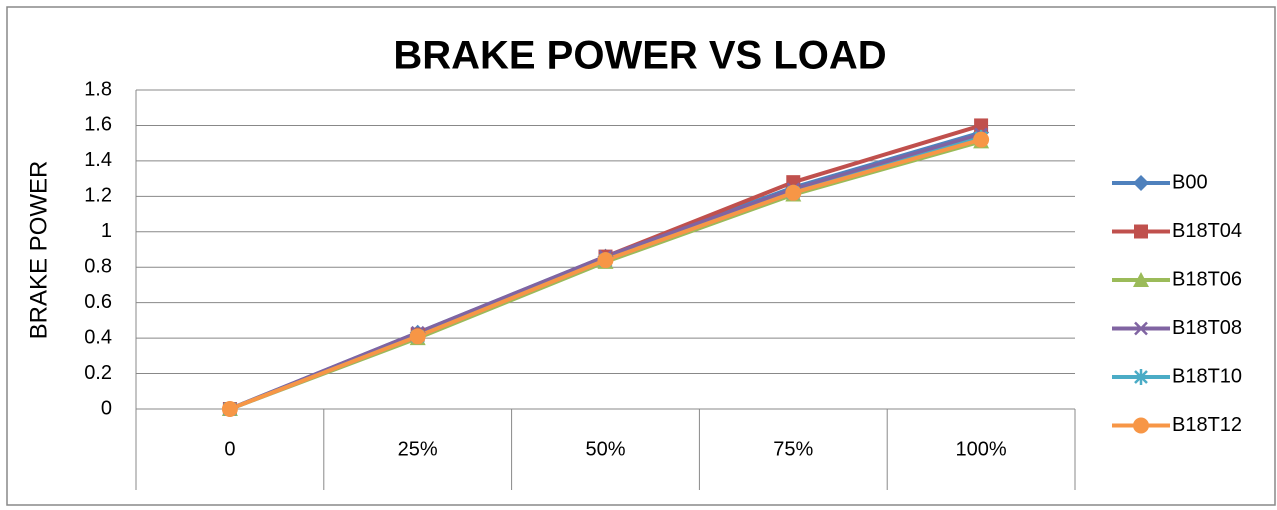 This screenshot has width=1277, height=510. I want to click on legend-label: B18T08, so click(1207, 328).